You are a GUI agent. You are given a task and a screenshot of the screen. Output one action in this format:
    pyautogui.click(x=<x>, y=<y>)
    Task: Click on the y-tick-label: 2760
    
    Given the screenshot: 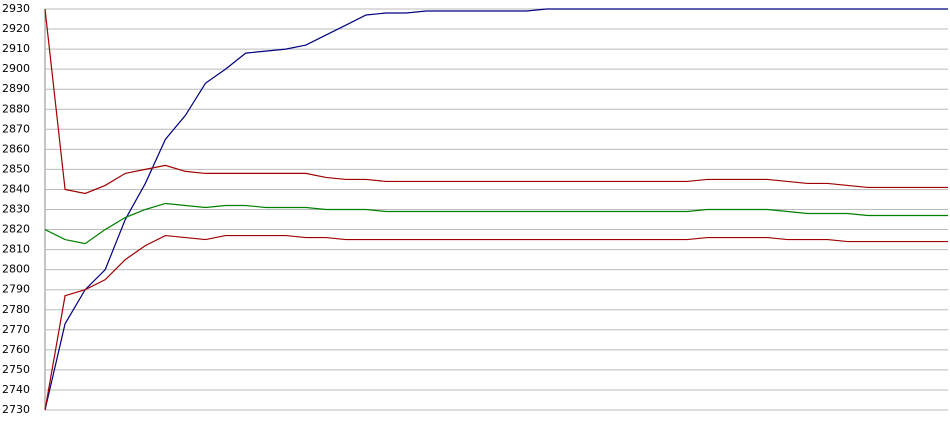 What is the action you would take?
    pyautogui.click(x=16, y=349)
    